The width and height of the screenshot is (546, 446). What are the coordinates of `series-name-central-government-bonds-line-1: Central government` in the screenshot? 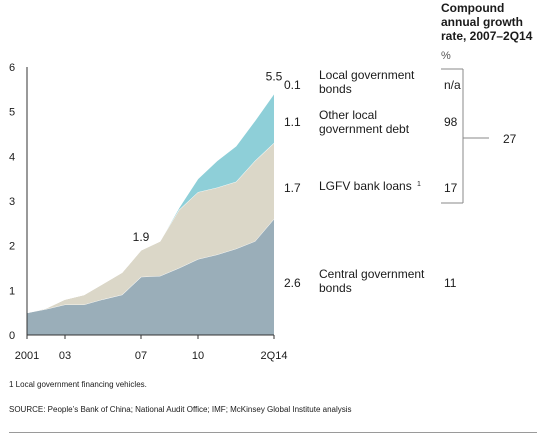 It's located at (372, 274).